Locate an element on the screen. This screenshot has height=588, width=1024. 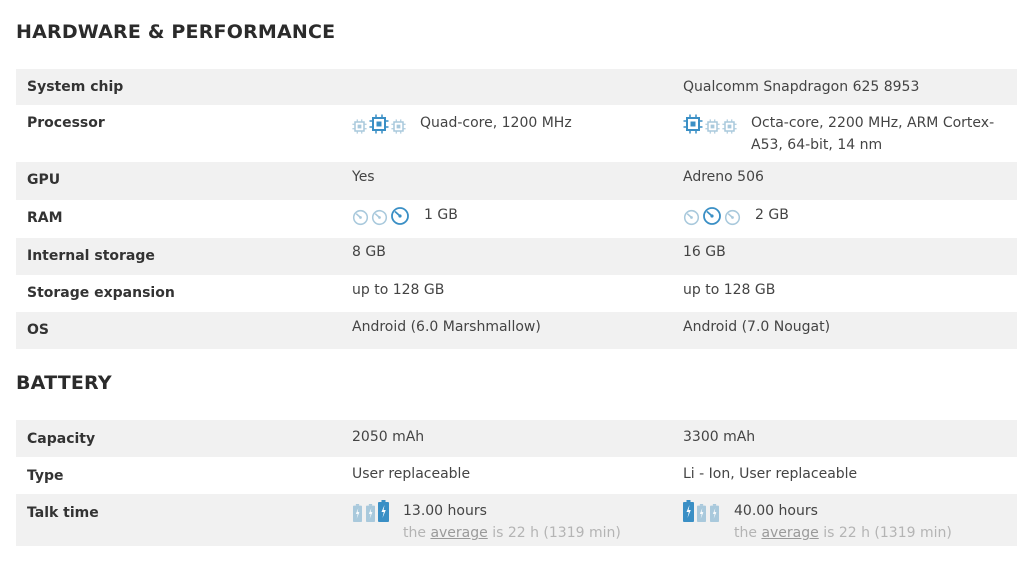
value-text-line-2: A53, 64-bit, 14 nm is located at coordinates (817, 145).